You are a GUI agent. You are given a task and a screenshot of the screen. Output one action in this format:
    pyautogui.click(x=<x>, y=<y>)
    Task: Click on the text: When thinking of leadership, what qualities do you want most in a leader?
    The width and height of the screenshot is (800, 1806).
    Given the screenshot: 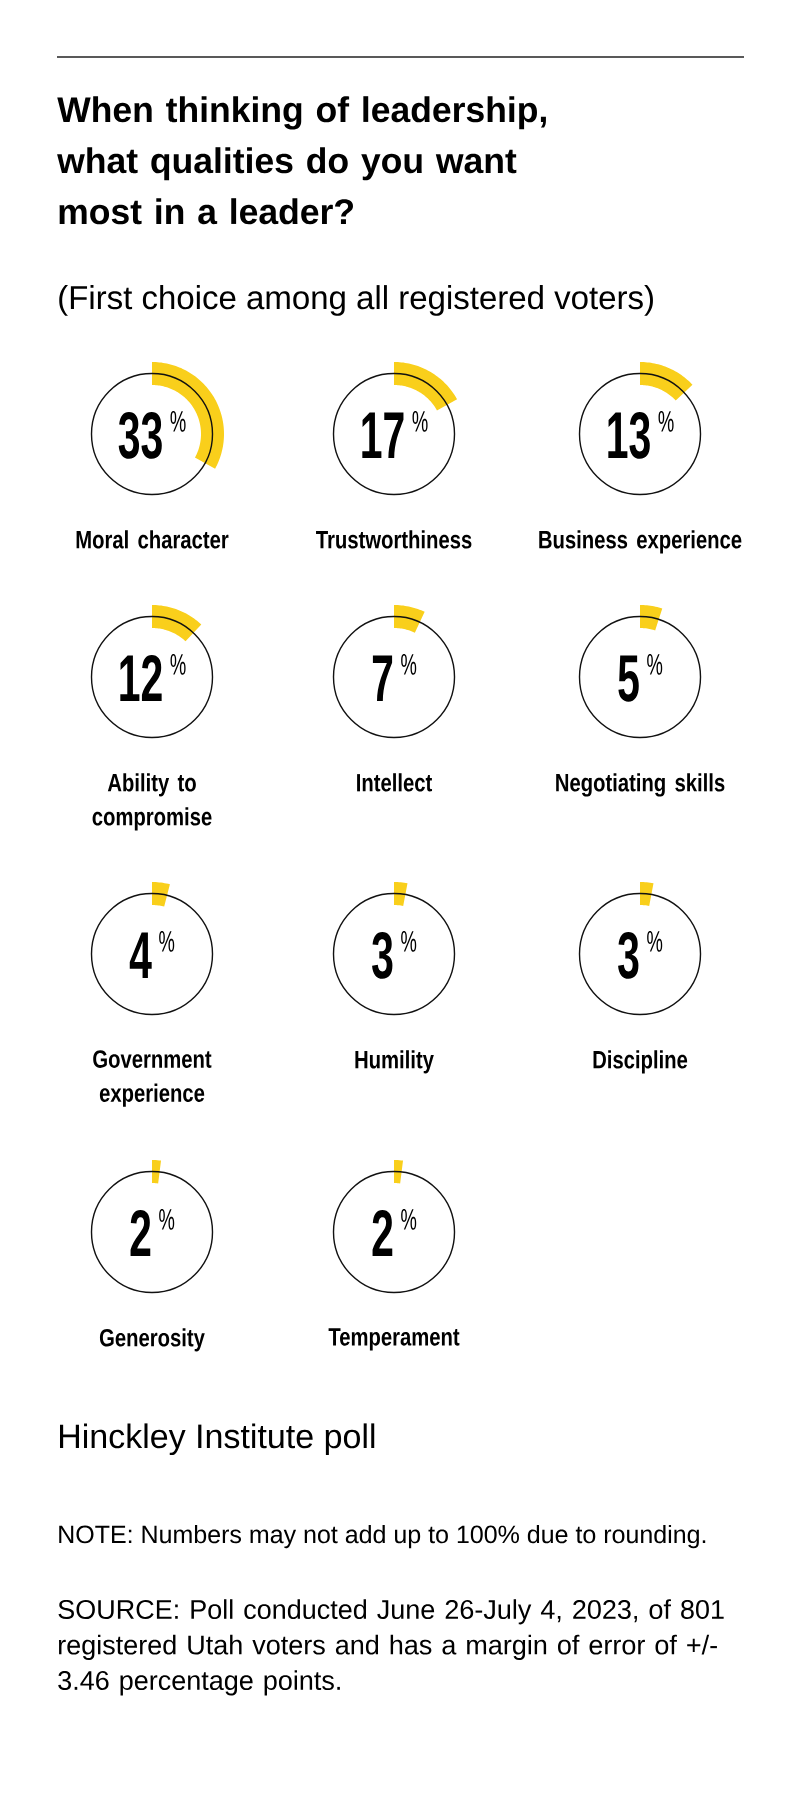 What is the action you would take?
    pyautogui.click(x=301, y=160)
    